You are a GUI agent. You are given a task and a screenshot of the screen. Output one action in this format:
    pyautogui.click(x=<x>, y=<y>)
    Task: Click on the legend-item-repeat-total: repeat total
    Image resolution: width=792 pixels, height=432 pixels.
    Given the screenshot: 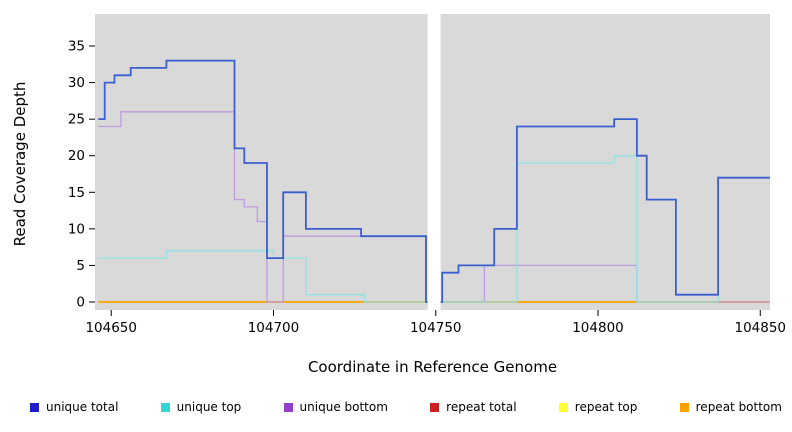 What is the action you would take?
    pyautogui.click(x=473, y=407)
    